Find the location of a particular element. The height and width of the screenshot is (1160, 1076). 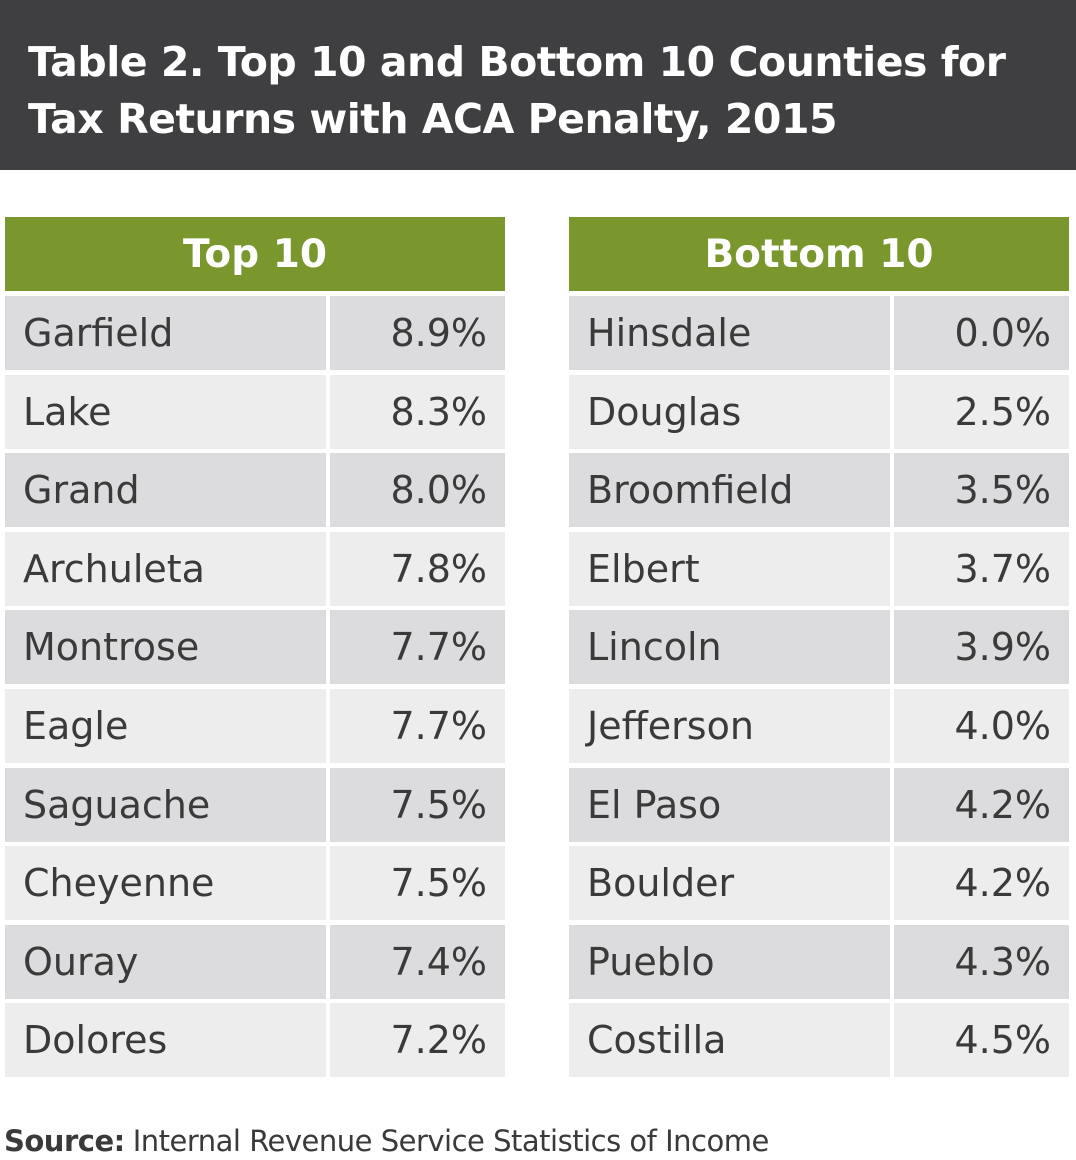

county-name: Grand is located at coordinates (165, 490).